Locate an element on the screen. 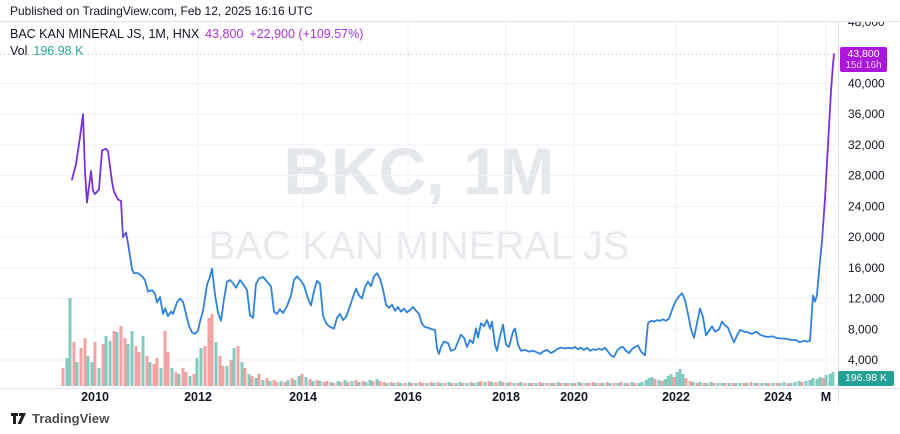 The width and height of the screenshot is (900, 434). time-axis-label: 2010 is located at coordinates (95, 397).